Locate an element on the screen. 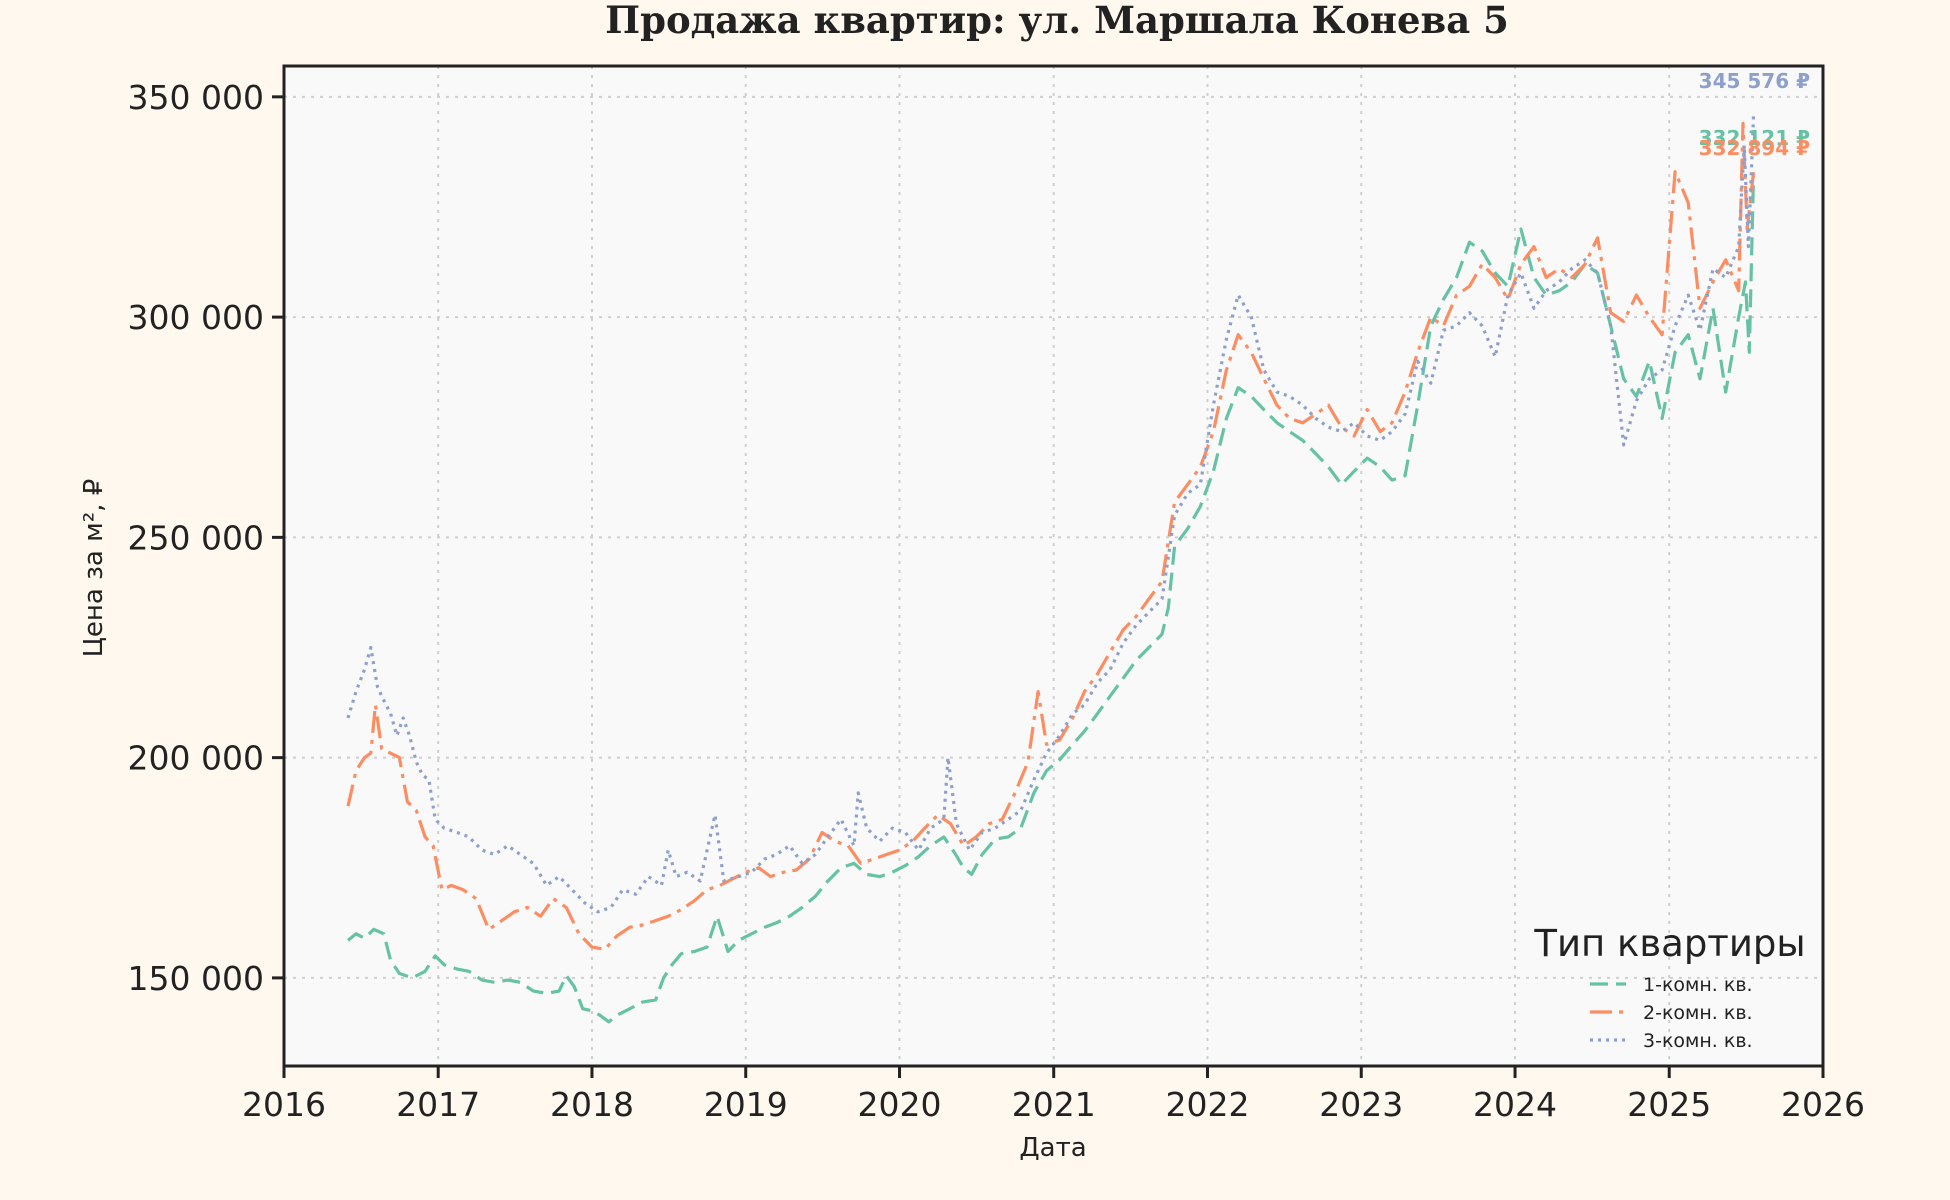  x-tick-label: 2023 is located at coordinates (1361, 1104).